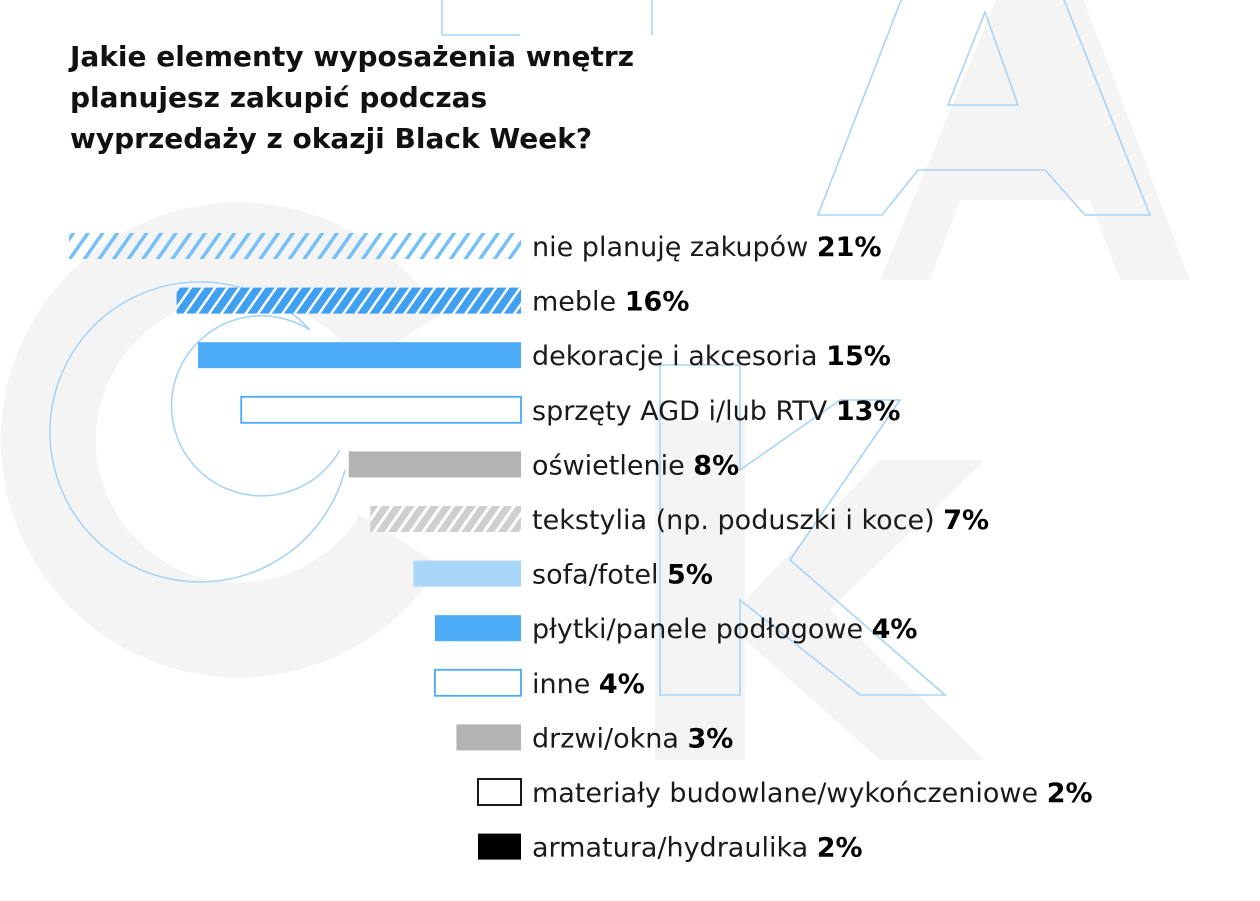 This screenshot has width=1260, height=901. Describe the element at coordinates (702, 629) in the screenshot. I see `category-label-7: płytki/panele podłogowe` at that location.